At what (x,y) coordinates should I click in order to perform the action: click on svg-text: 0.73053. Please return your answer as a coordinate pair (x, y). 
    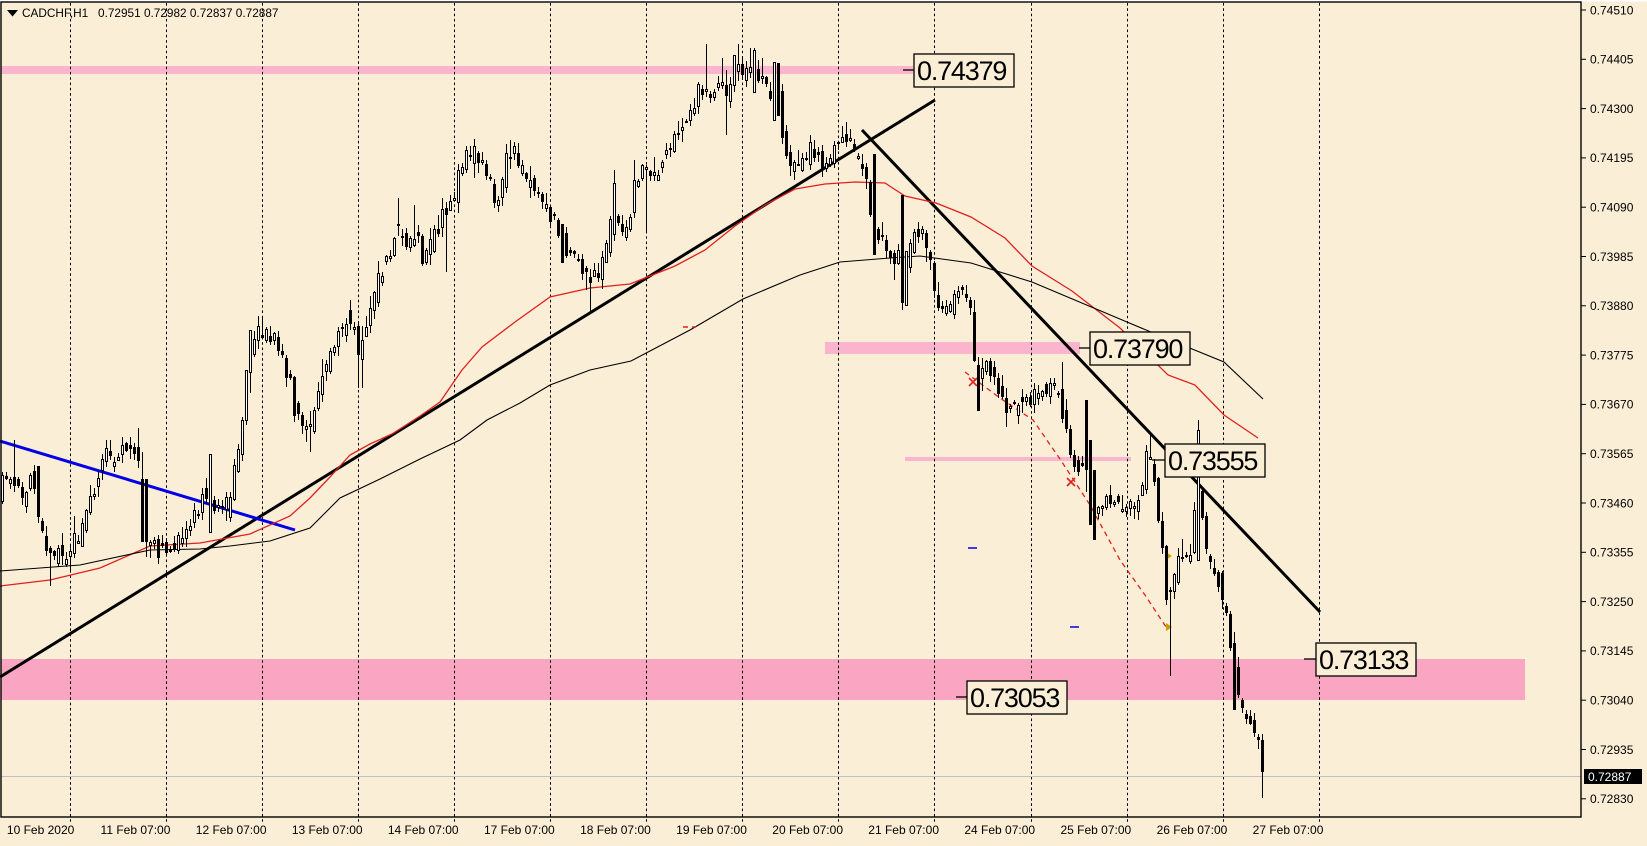
    Looking at the image, I should click on (1014, 698).